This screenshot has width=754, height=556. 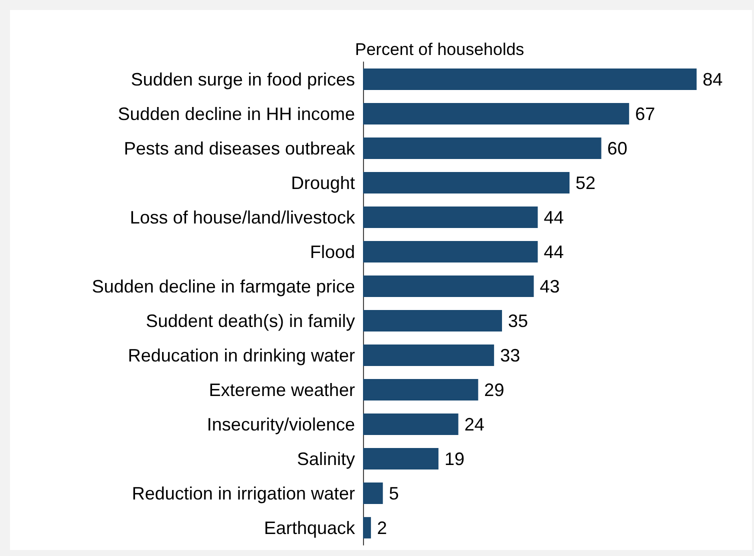 What do you see at coordinates (281, 390) in the screenshot?
I see `y-tick-label: Extereme weather` at bounding box center [281, 390].